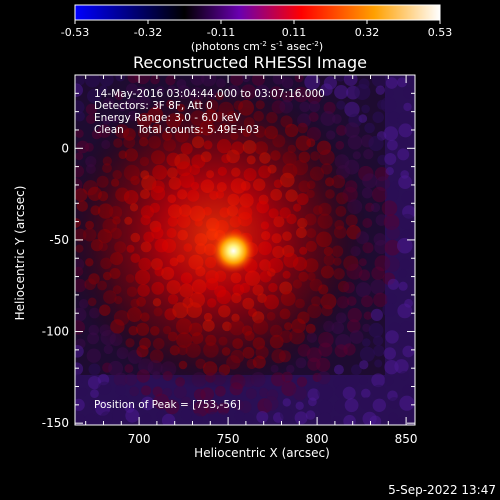  I want to click on annotation-clean: Clean Total counts: 5.49E+03, so click(176, 130).